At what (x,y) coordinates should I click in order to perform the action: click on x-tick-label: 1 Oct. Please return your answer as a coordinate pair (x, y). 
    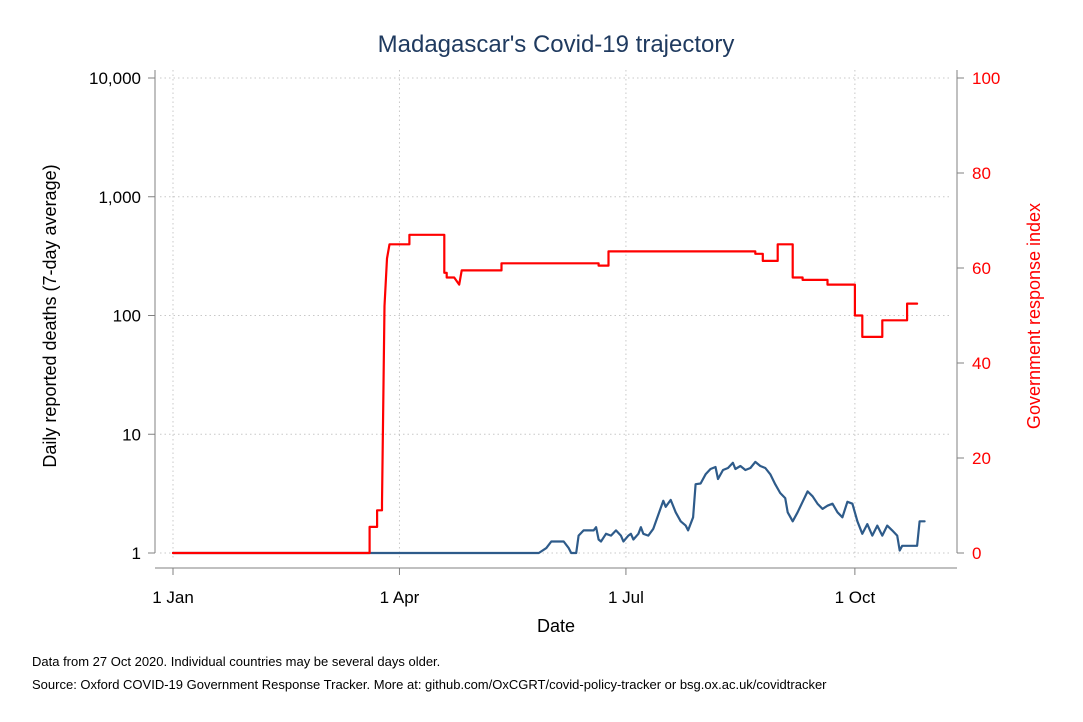
    Looking at the image, I should click on (855, 597).